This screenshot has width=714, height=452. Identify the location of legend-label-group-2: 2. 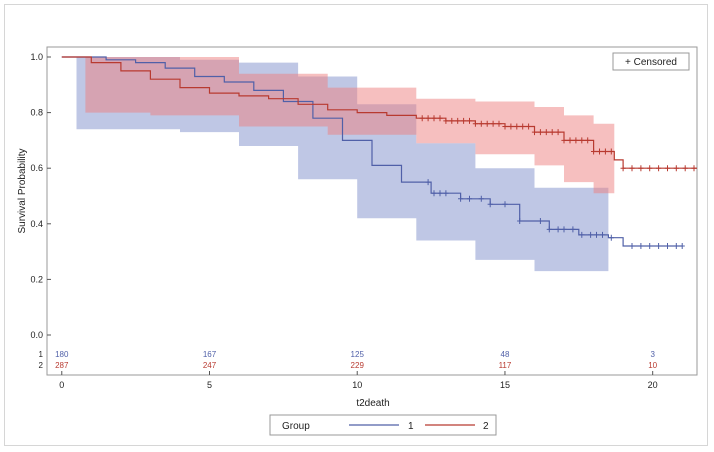
(486, 426).